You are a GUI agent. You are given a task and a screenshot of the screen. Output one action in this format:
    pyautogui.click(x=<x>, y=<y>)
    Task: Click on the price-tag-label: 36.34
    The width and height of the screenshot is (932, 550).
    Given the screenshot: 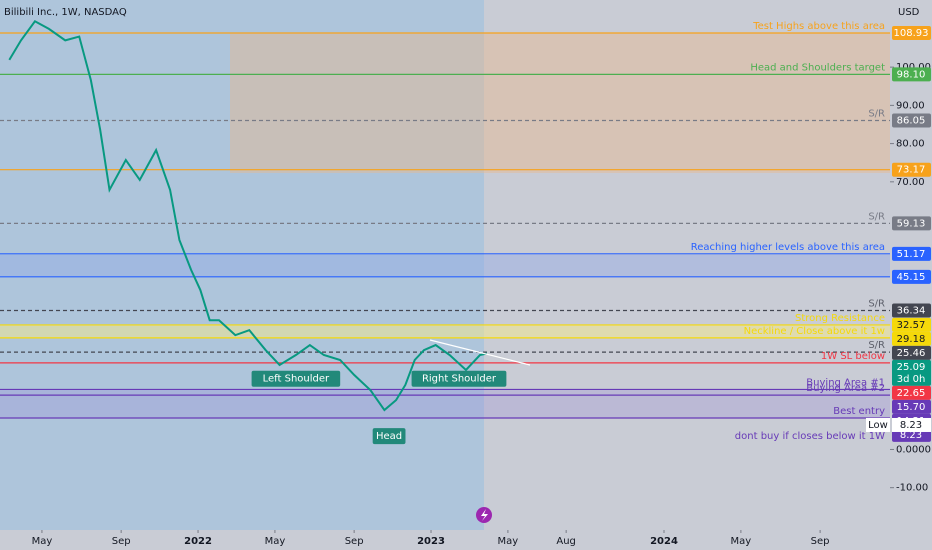 What is the action you would take?
    pyautogui.click(x=911, y=311)
    